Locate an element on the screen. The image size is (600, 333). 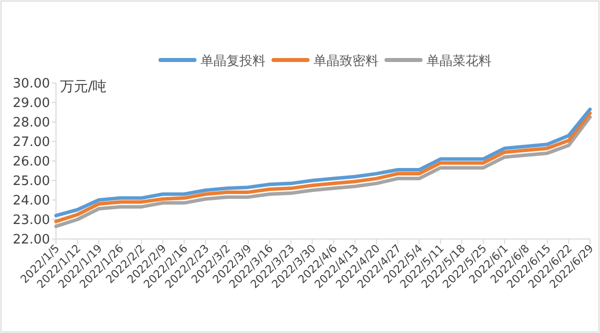
y-tick-label: 26.00 is located at coordinates (31, 162).